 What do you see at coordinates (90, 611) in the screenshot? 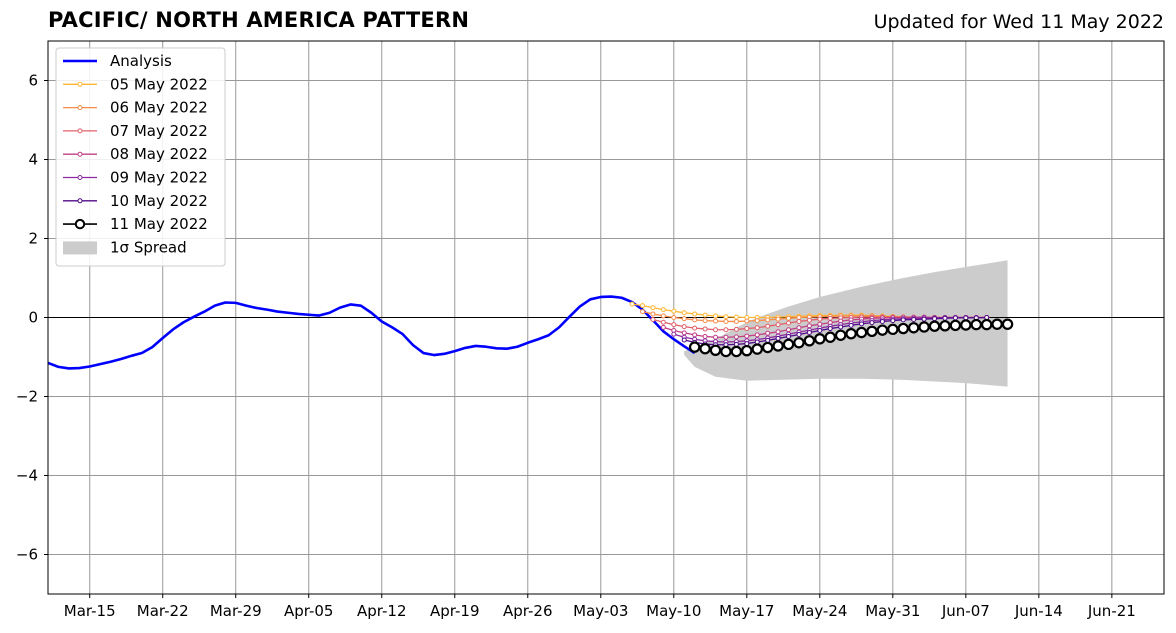
I see `x-tick-label: Mar-15` at bounding box center [90, 611].